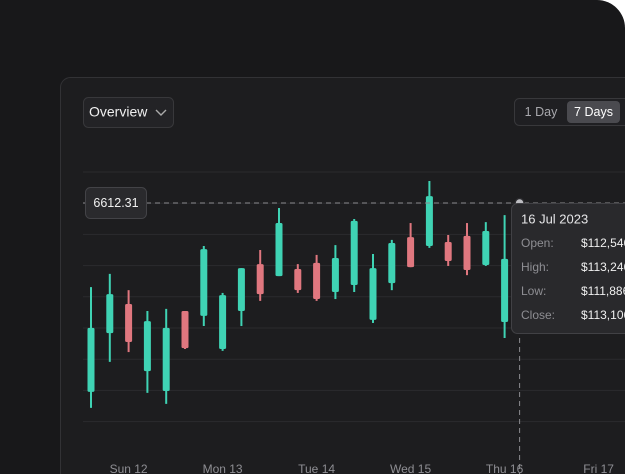 Image resolution: width=625 pixels, height=474 pixels. What do you see at coordinates (603, 315) in the screenshot?
I see `tooltip-row-value: $113,106` at bounding box center [603, 315].